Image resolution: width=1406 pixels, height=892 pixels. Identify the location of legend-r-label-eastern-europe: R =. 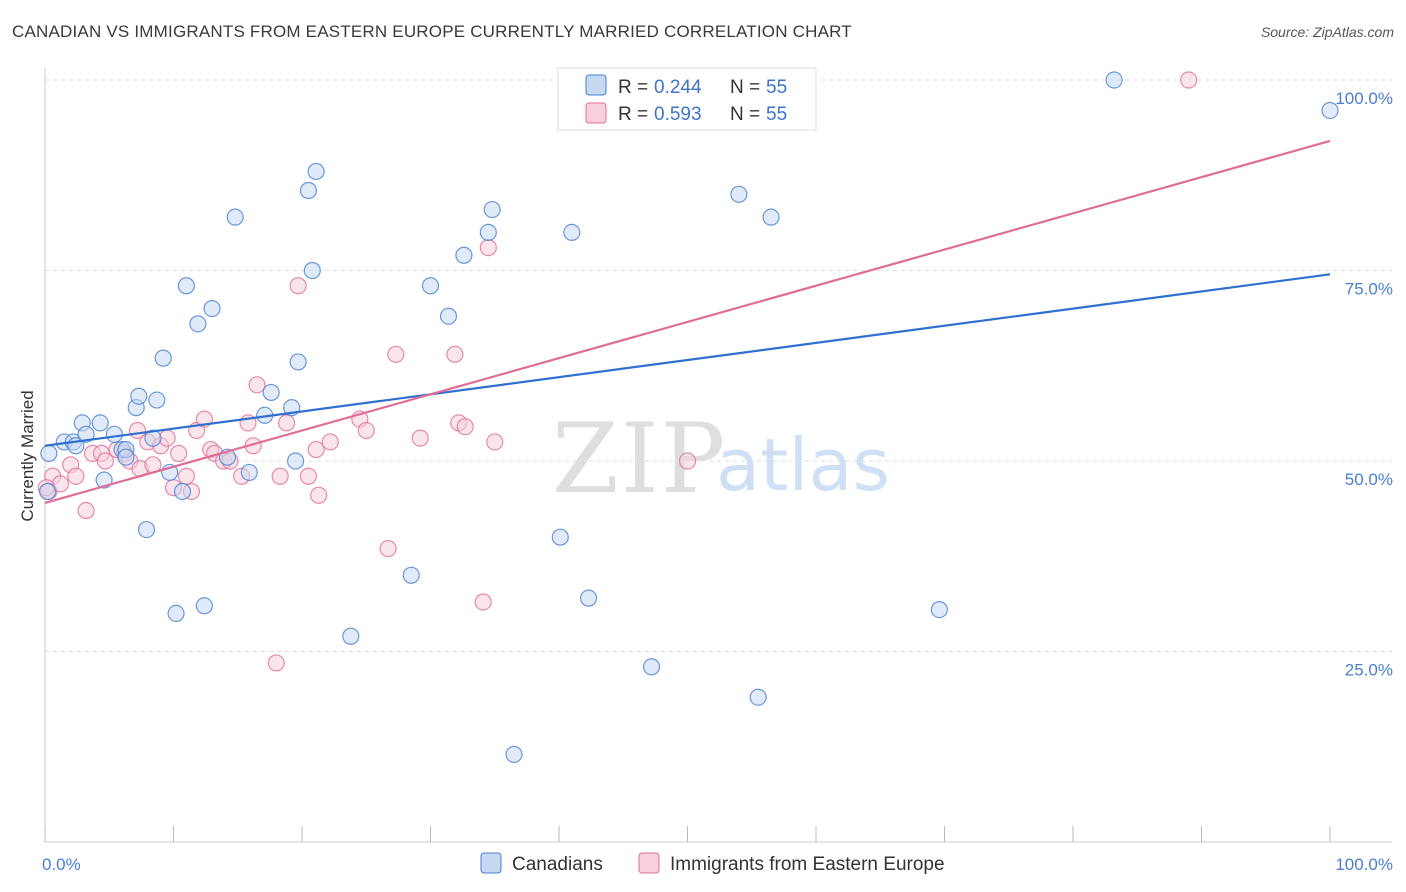
(633, 114).